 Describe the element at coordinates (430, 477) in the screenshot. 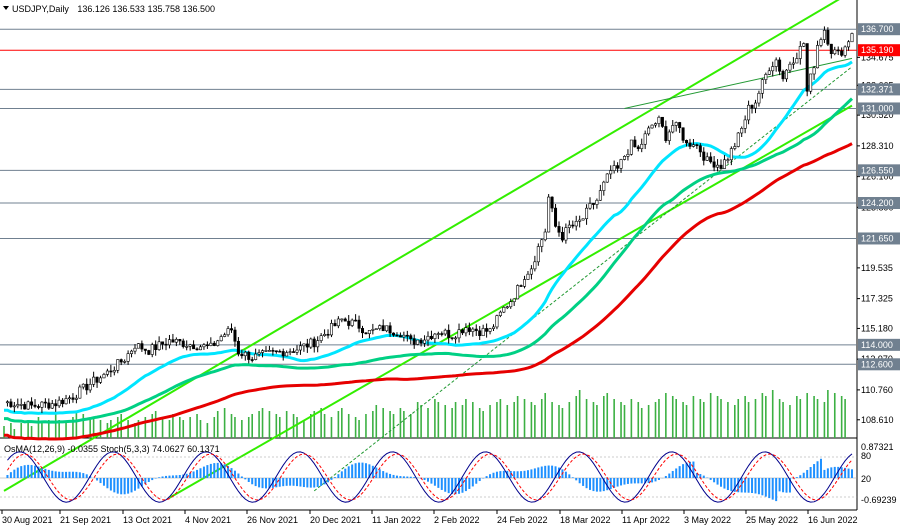

I see `stoch-main-line` at that location.